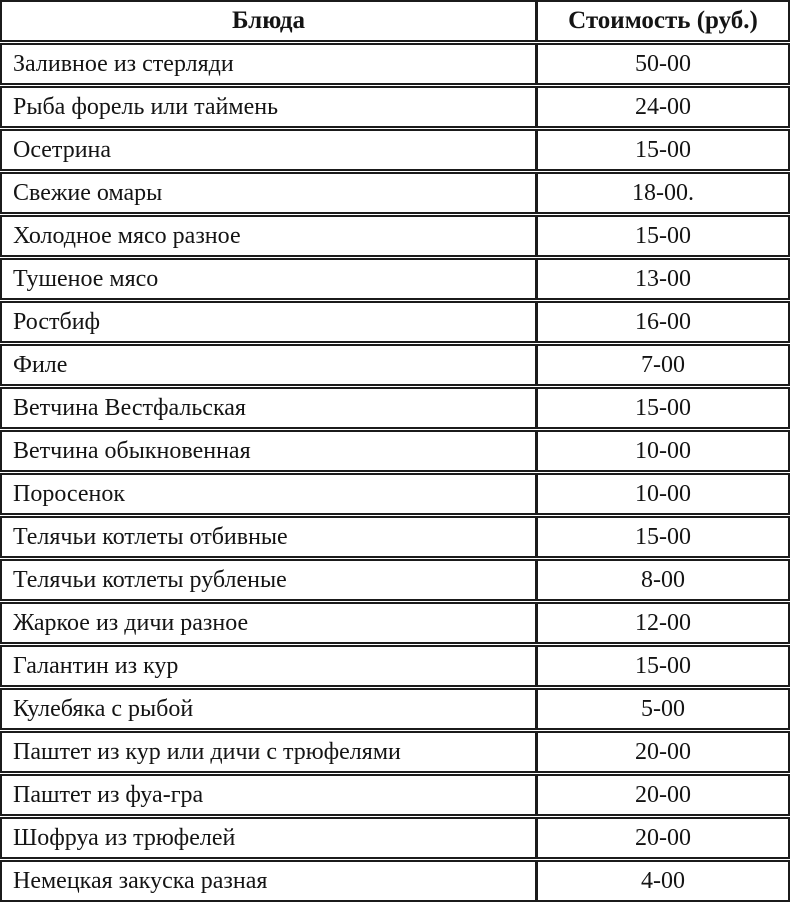  I want to click on table-row: Телячьи котлеты рубленые 8-00, so click(395, 580).